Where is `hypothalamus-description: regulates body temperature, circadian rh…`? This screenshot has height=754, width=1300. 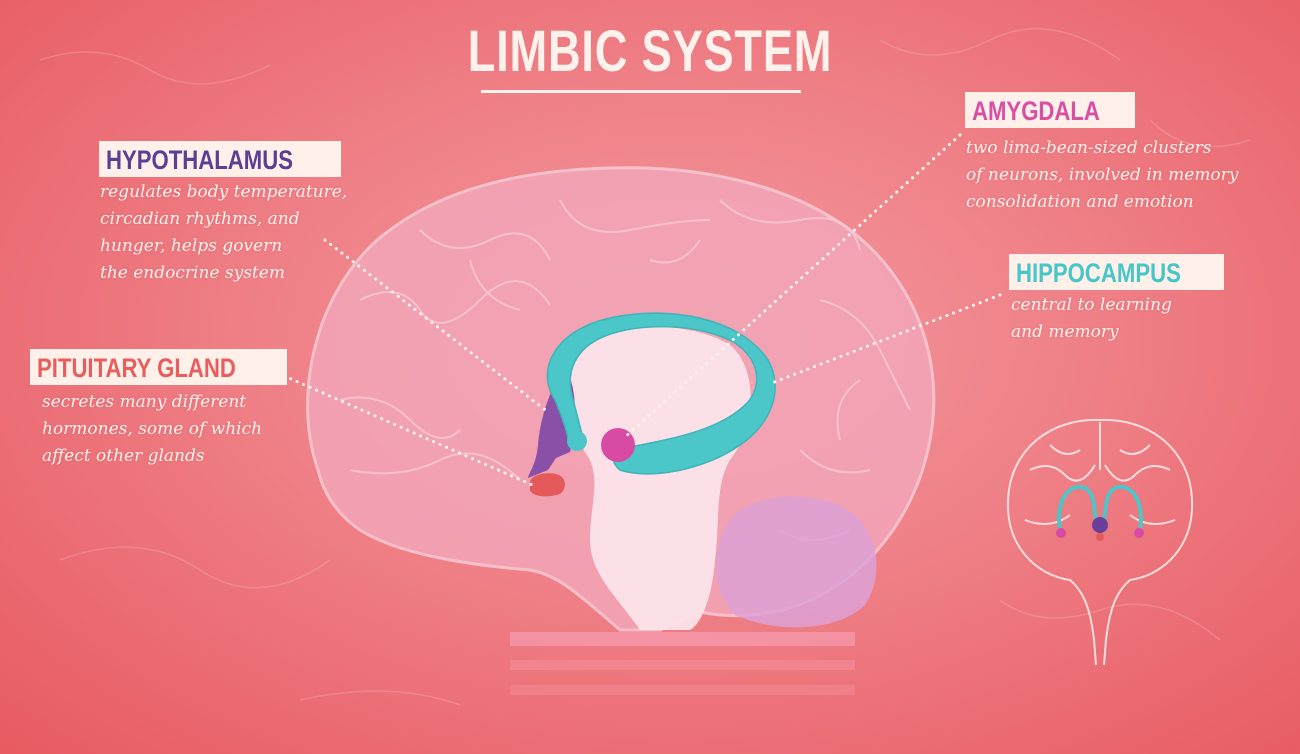 hypothalamus-description: regulates body temperature, circadian rh… is located at coordinates (223, 233).